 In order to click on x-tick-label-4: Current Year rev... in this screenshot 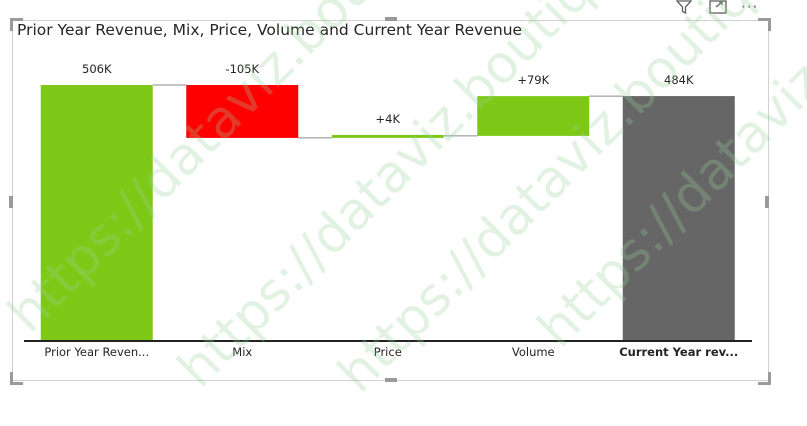, I will do `click(678, 352)`.